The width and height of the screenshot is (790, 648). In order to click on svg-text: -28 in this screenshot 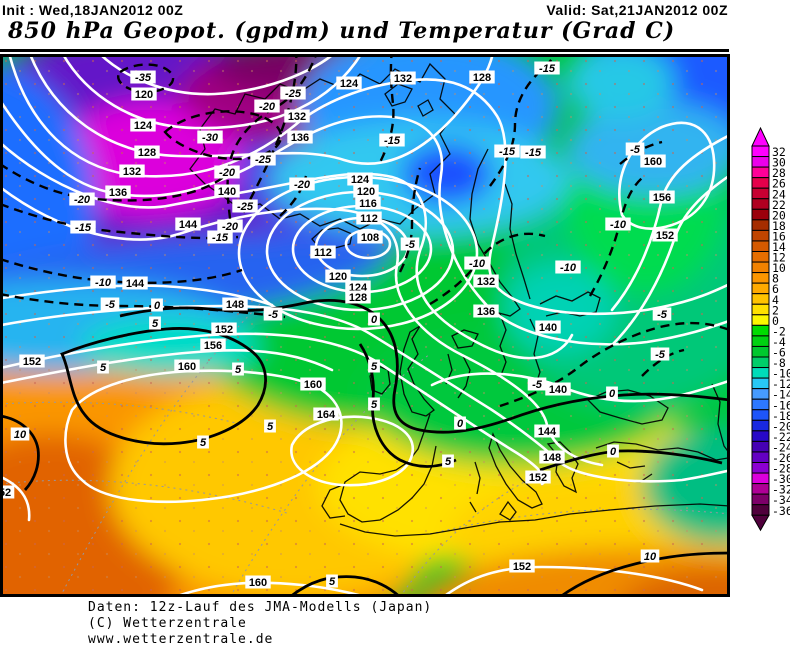, I will do `click(781, 469)`.